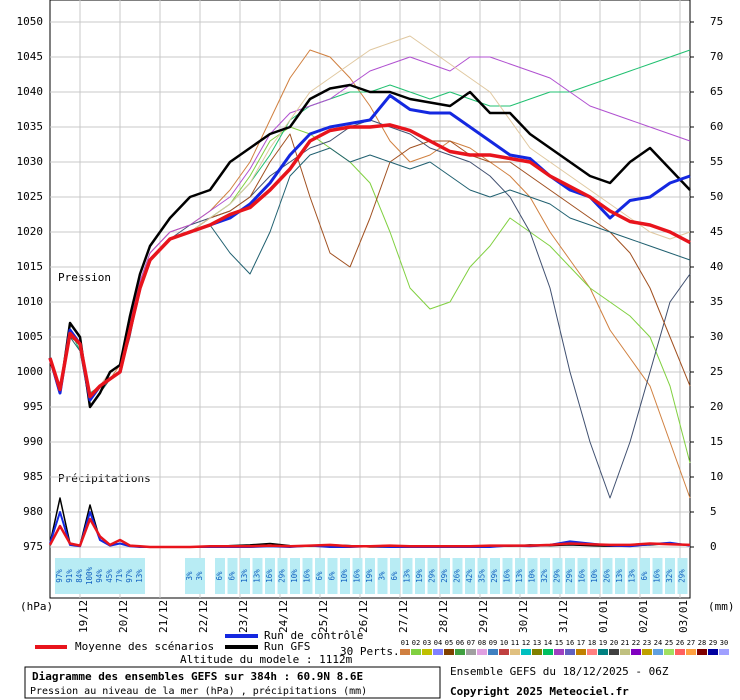  I want to click on y2-tick-label: 60, so click(716, 126).